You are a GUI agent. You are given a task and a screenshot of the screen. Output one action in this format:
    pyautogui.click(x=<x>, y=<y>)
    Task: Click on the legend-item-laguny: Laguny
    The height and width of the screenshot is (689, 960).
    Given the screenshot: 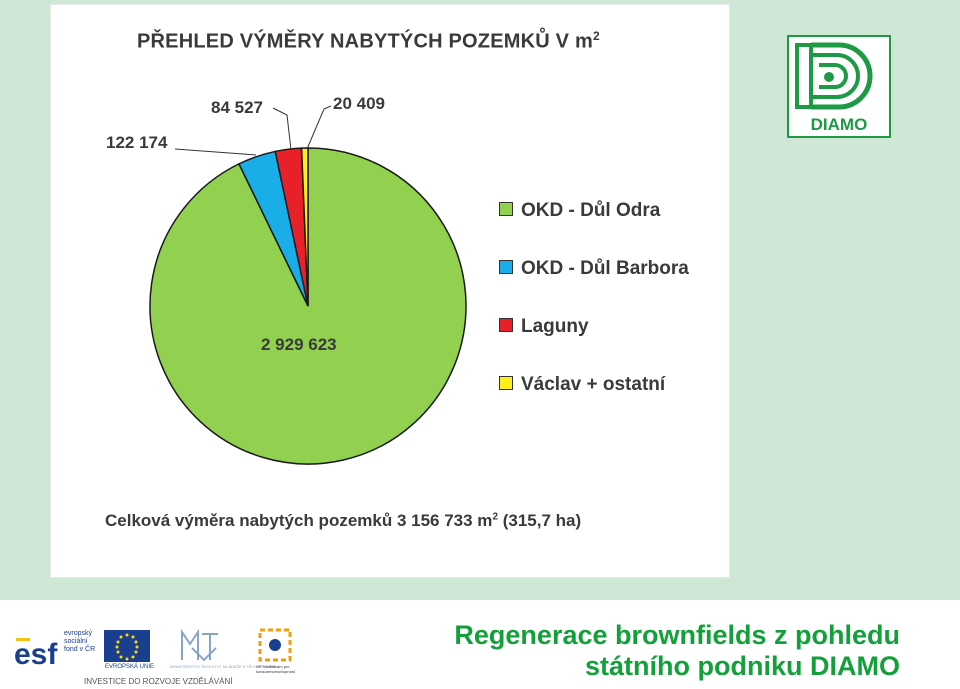 What is the action you would take?
    pyautogui.click(x=594, y=327)
    